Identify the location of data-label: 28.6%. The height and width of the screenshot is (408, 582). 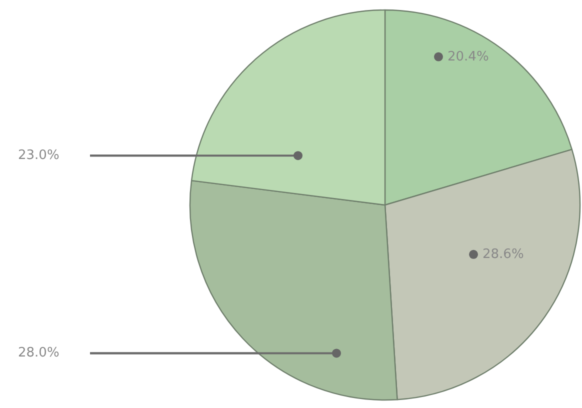
(503, 254).